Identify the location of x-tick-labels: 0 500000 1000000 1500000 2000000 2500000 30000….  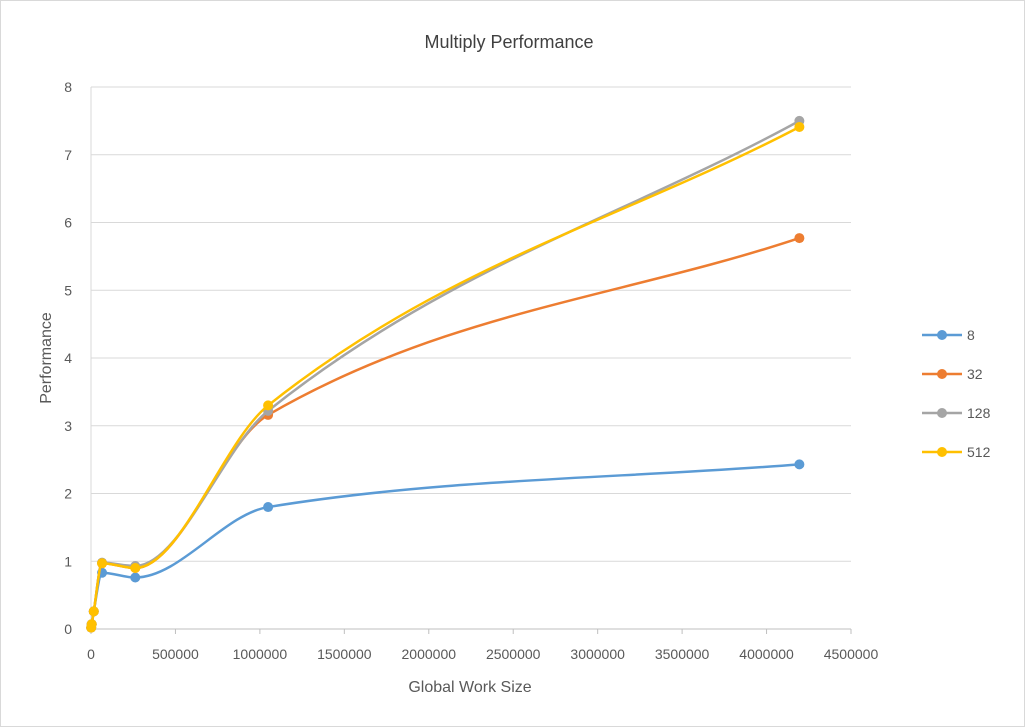
(482, 654).